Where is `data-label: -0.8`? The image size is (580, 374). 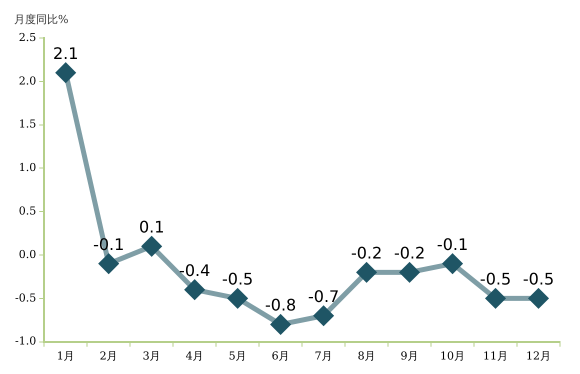 data-label: -0.8 is located at coordinates (280, 305).